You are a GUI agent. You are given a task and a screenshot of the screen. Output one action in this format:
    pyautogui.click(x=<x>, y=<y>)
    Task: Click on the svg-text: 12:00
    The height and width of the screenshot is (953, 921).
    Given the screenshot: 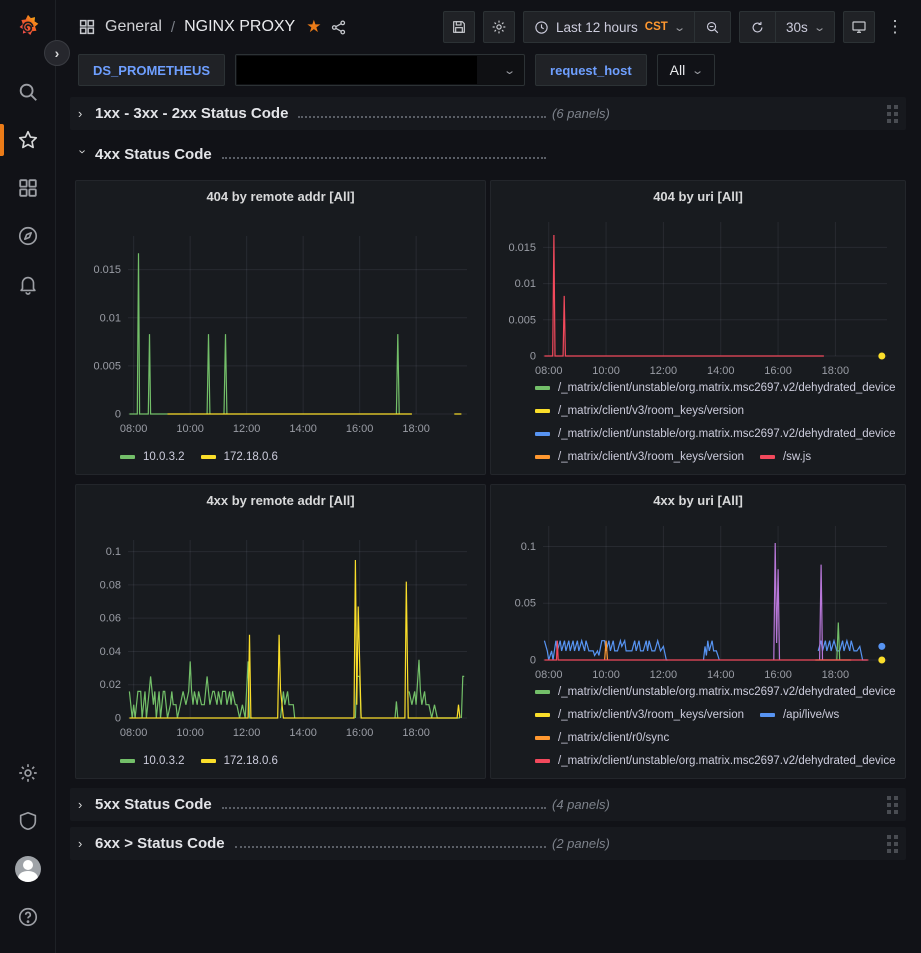 What is the action you would take?
    pyautogui.click(x=664, y=674)
    